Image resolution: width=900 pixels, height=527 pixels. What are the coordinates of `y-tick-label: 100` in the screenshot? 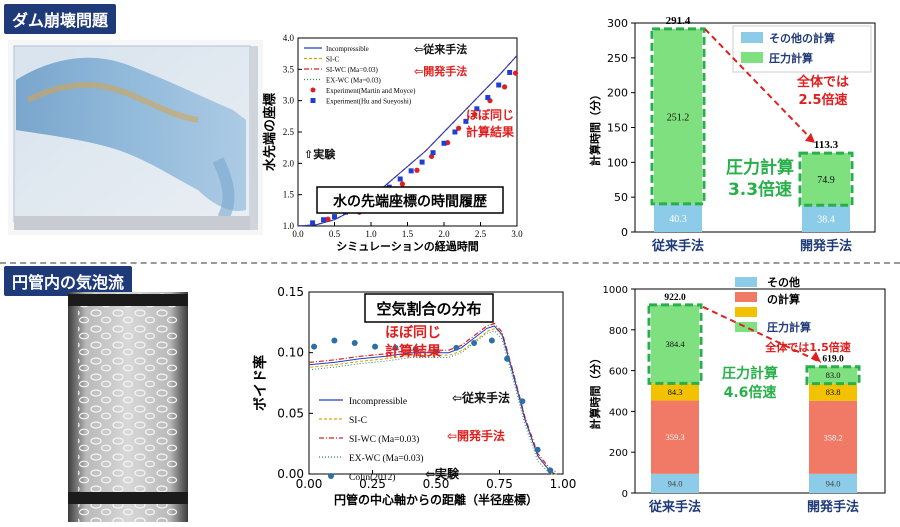 It's located at (617, 162).